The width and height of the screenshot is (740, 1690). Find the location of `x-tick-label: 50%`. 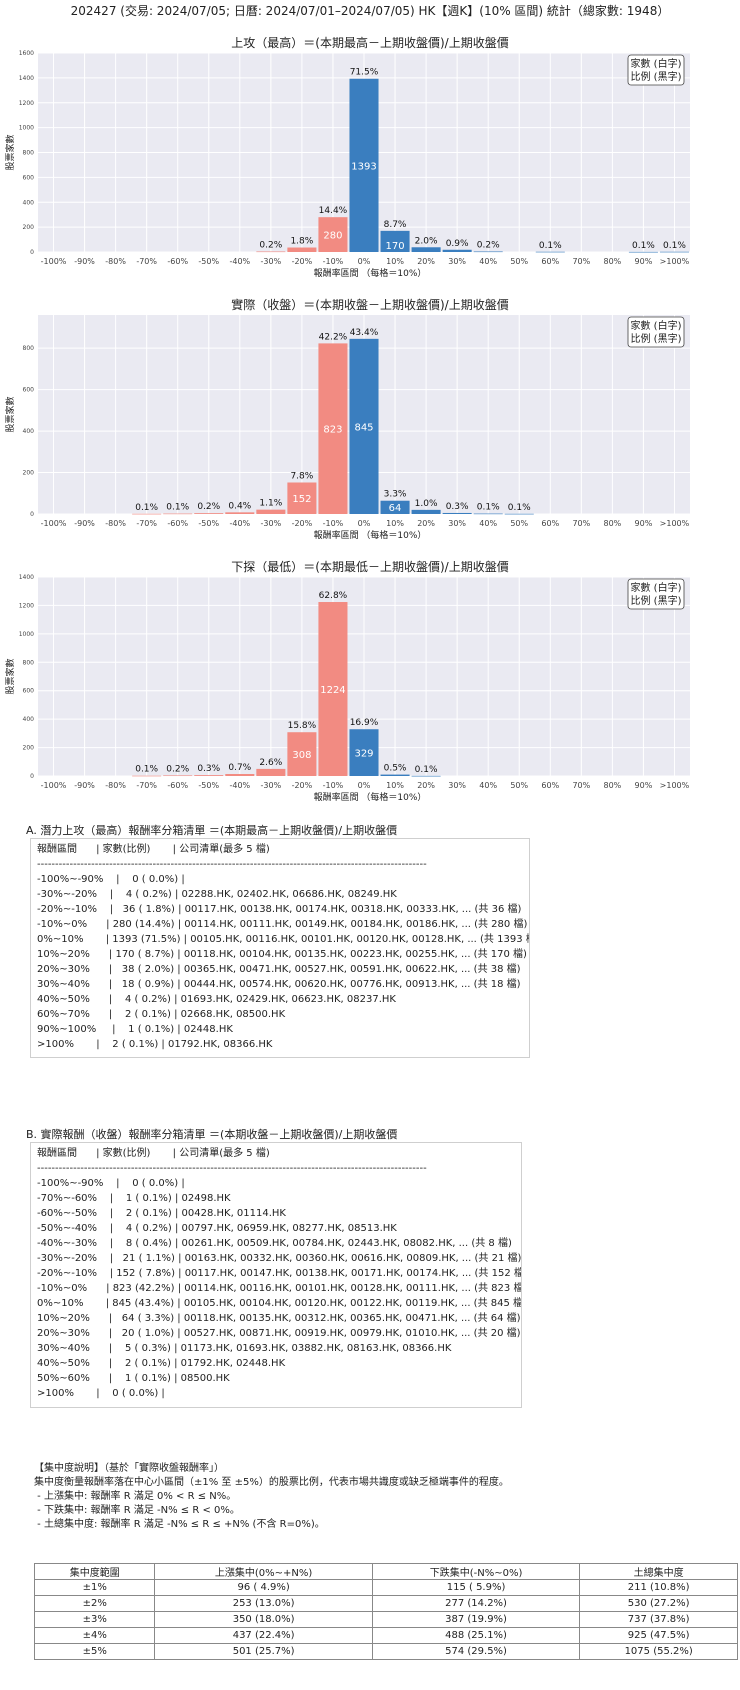

x-tick-label: 50% is located at coordinates (519, 261).